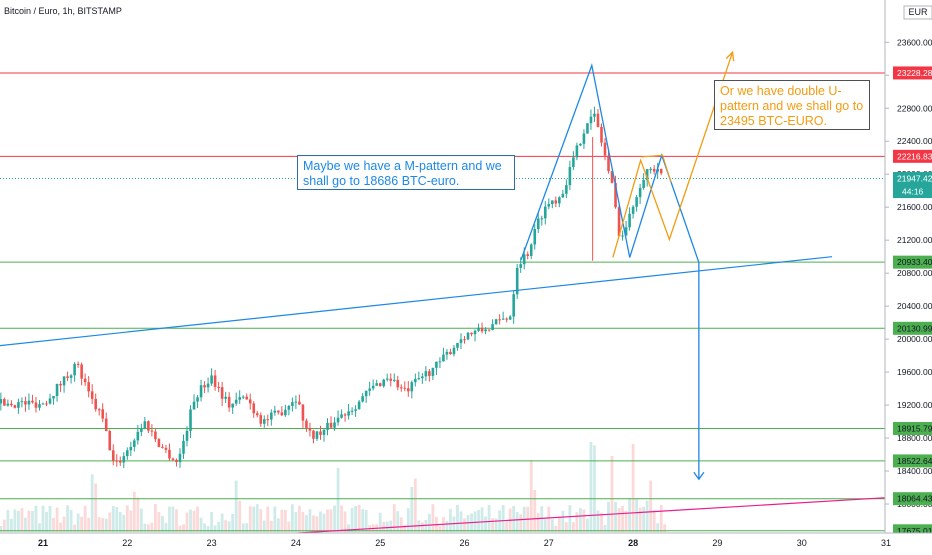 The height and width of the screenshot is (555, 932). I want to click on price-tick-label: 21600.00, so click(914, 207).